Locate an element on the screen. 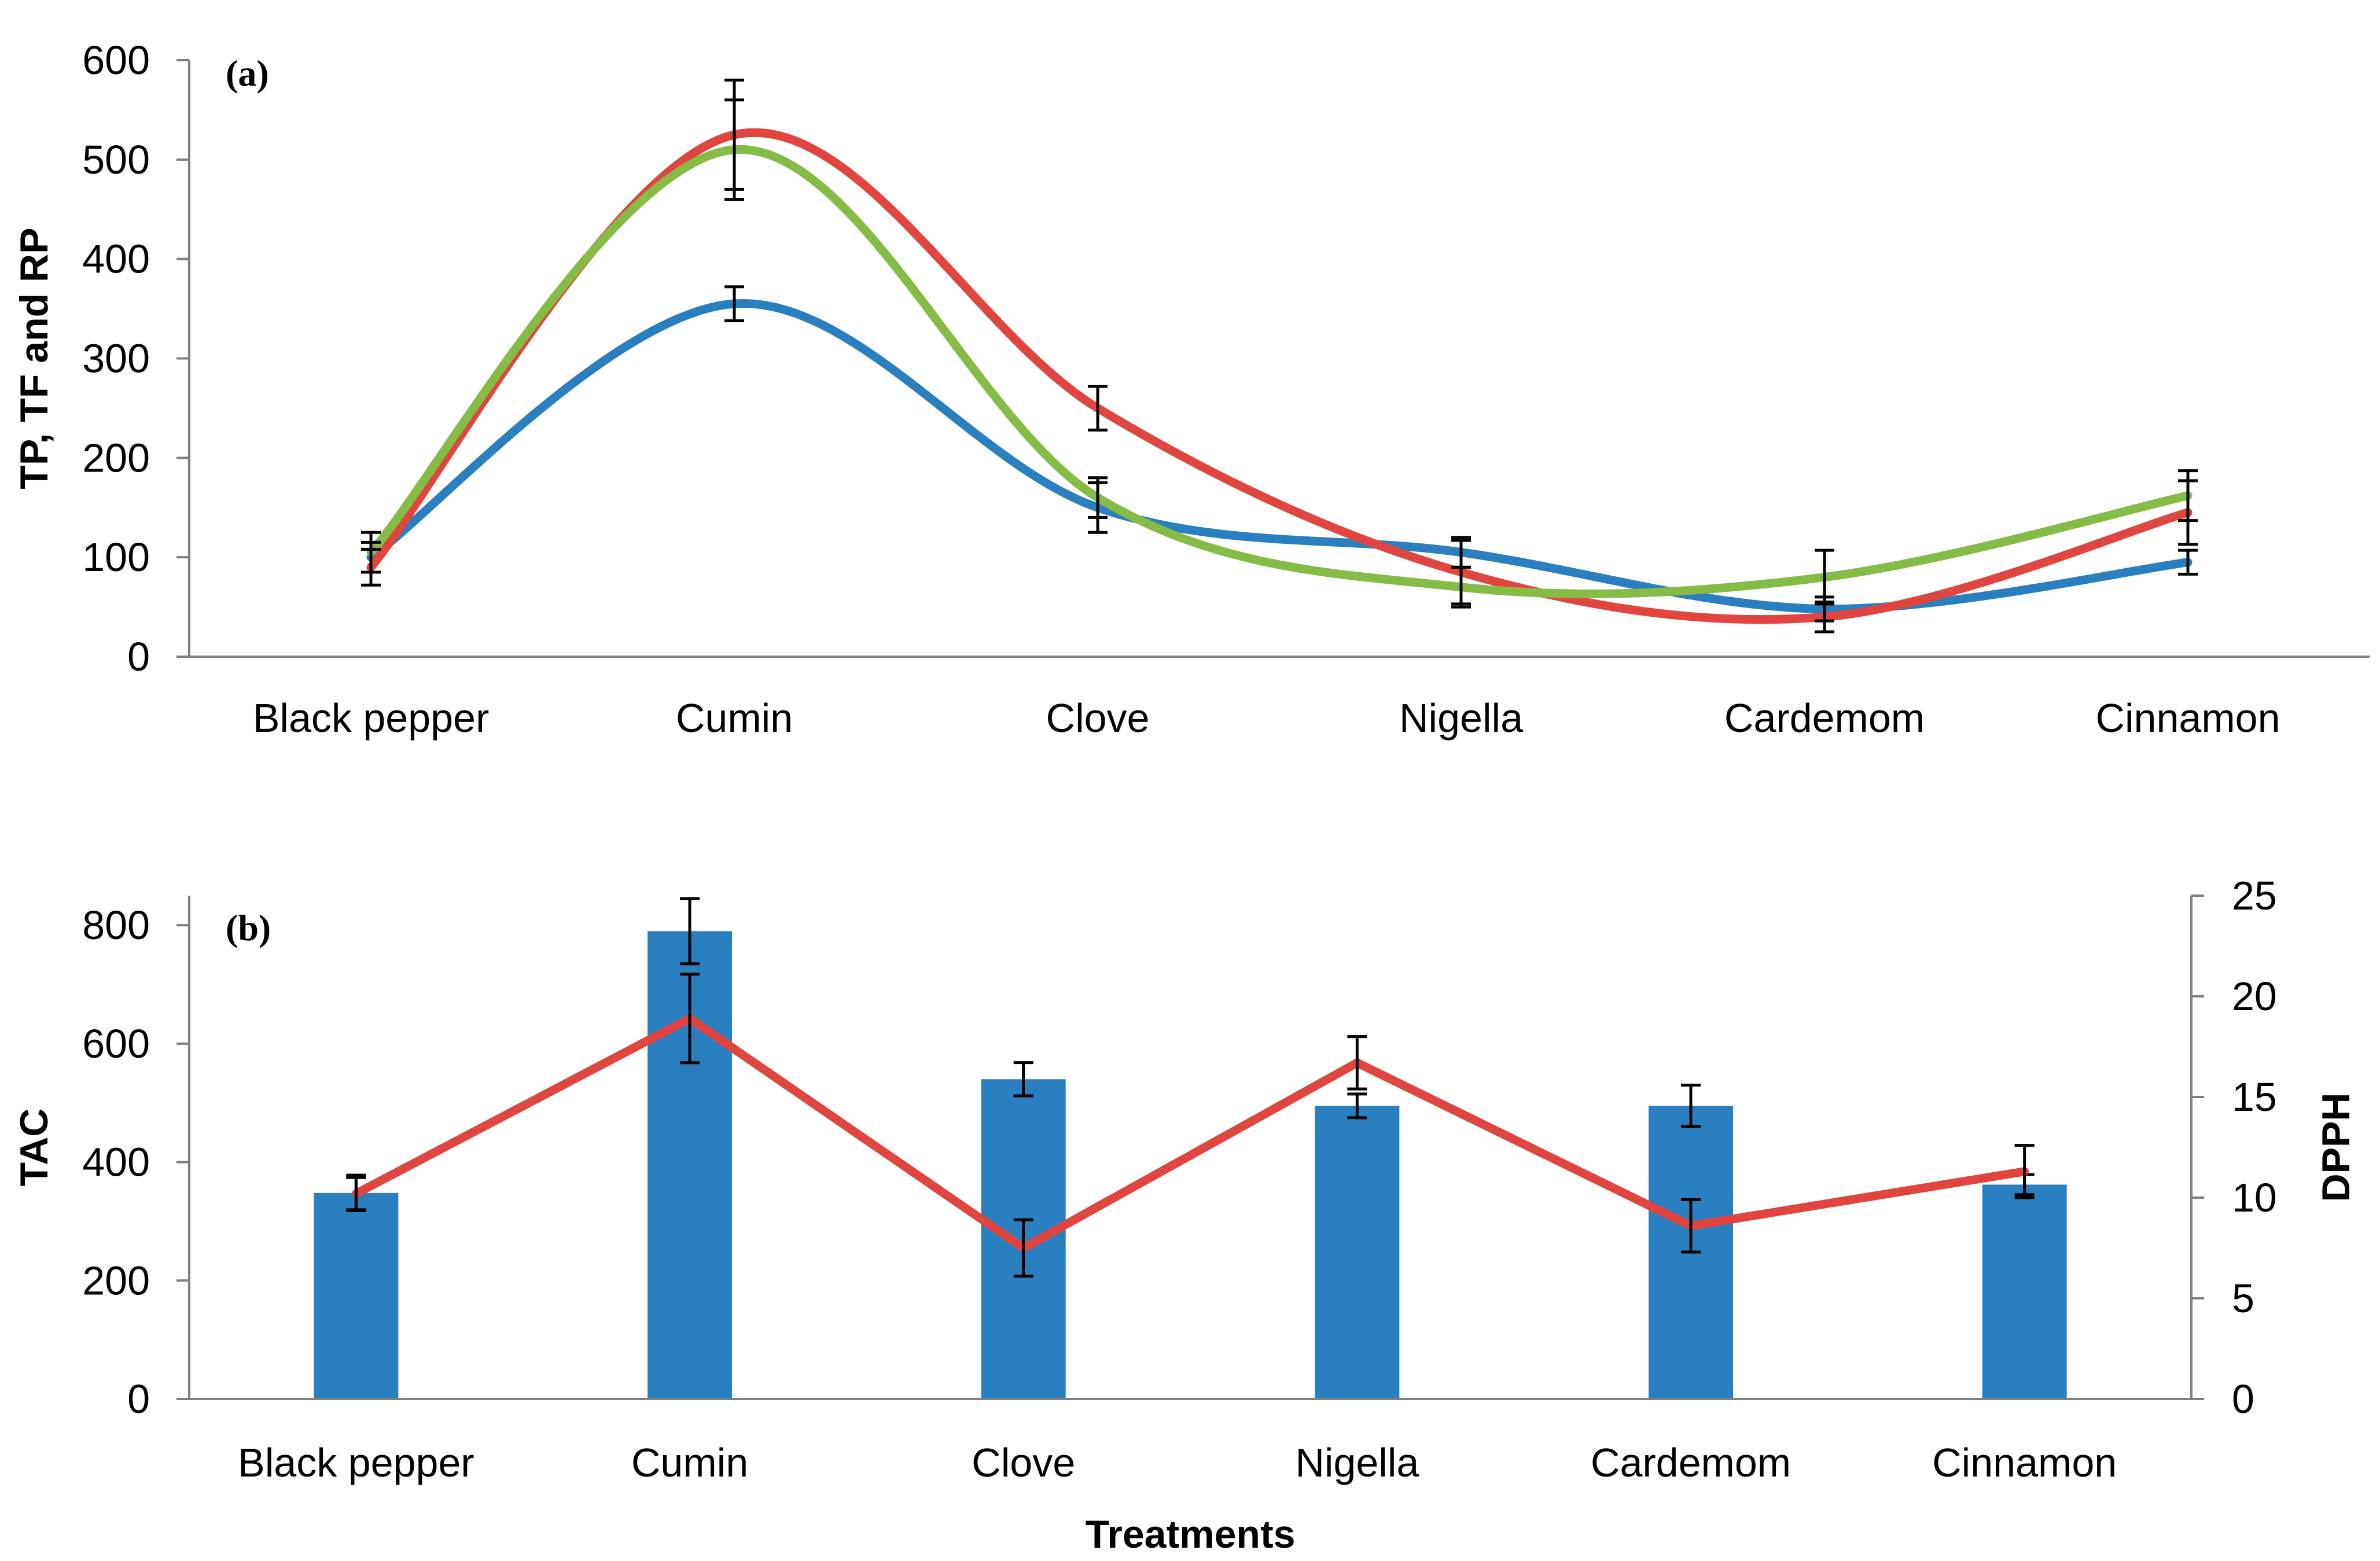  panel-a-x-tick-label: Nigella is located at coordinates (1461, 718).